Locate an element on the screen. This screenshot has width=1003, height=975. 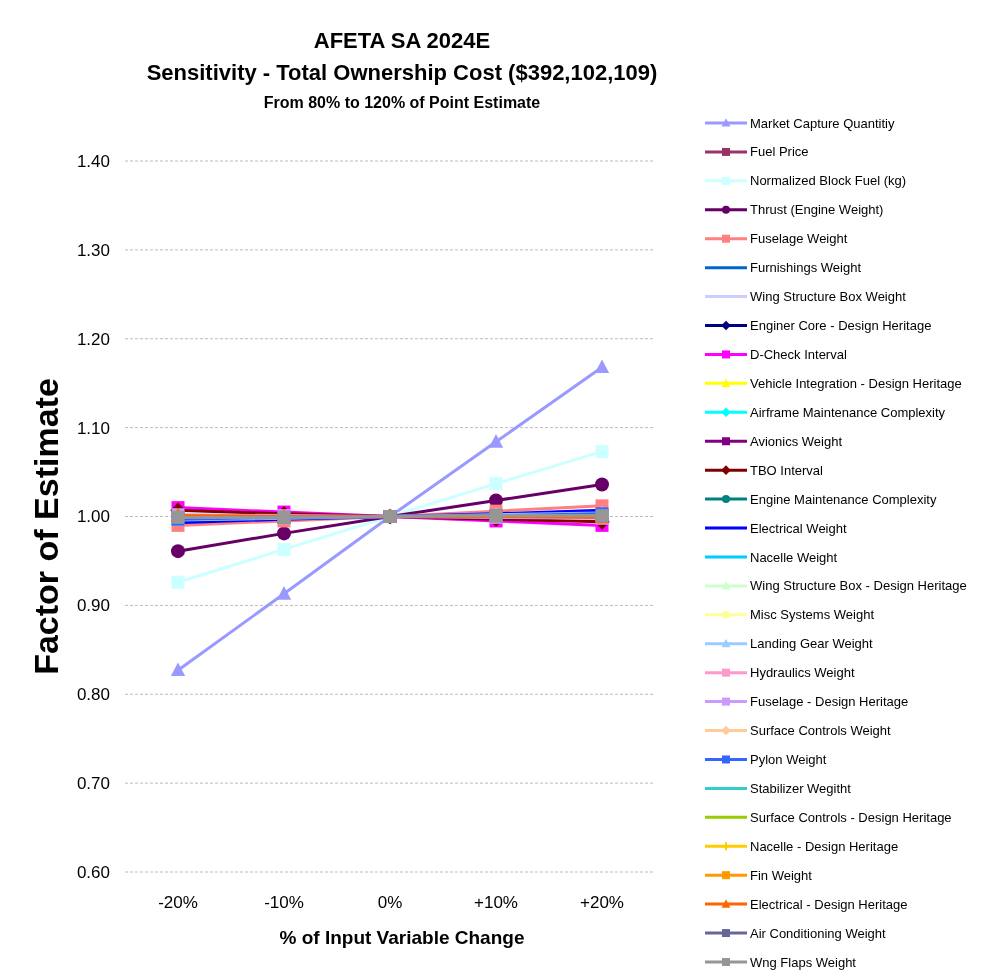
x-axis-title: % of Input Variable Change is located at coordinates (402, 937).